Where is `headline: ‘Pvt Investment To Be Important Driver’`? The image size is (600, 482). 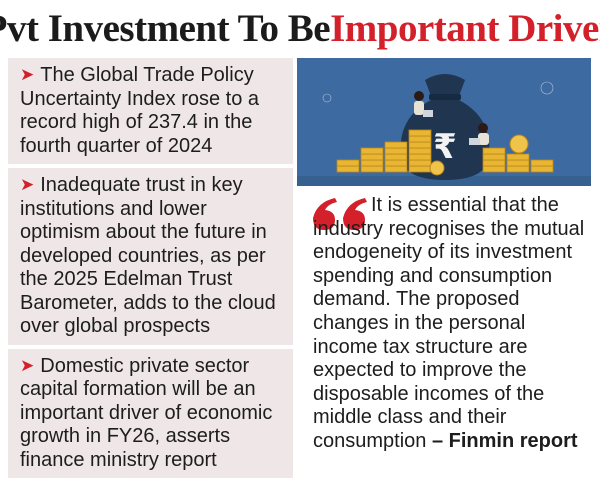
headline: ‘Pvt Investment To Be Important Driver’ is located at coordinates (300, 28).